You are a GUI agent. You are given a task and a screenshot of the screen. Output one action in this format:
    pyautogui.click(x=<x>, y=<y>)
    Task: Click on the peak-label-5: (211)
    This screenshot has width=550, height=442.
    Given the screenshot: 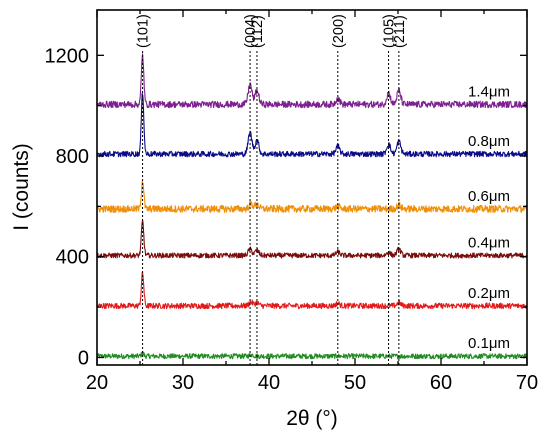 What is the action you would take?
    pyautogui.click(x=400, y=31)
    